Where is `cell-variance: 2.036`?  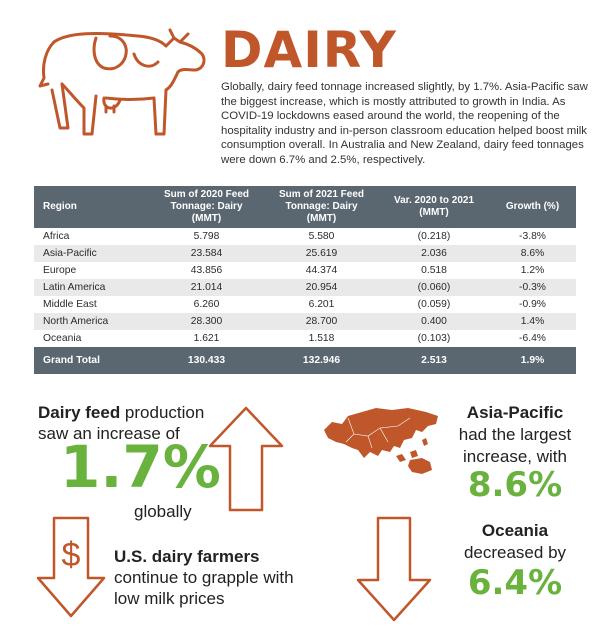 cell-variance: 2.036 is located at coordinates (434, 253).